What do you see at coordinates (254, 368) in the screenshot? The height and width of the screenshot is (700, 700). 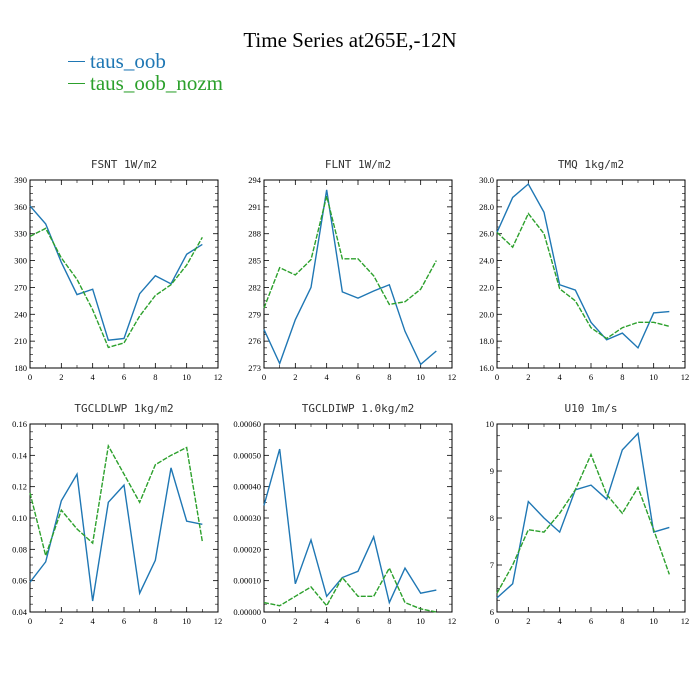 I see `y-tick-label: 273` at bounding box center [254, 368].